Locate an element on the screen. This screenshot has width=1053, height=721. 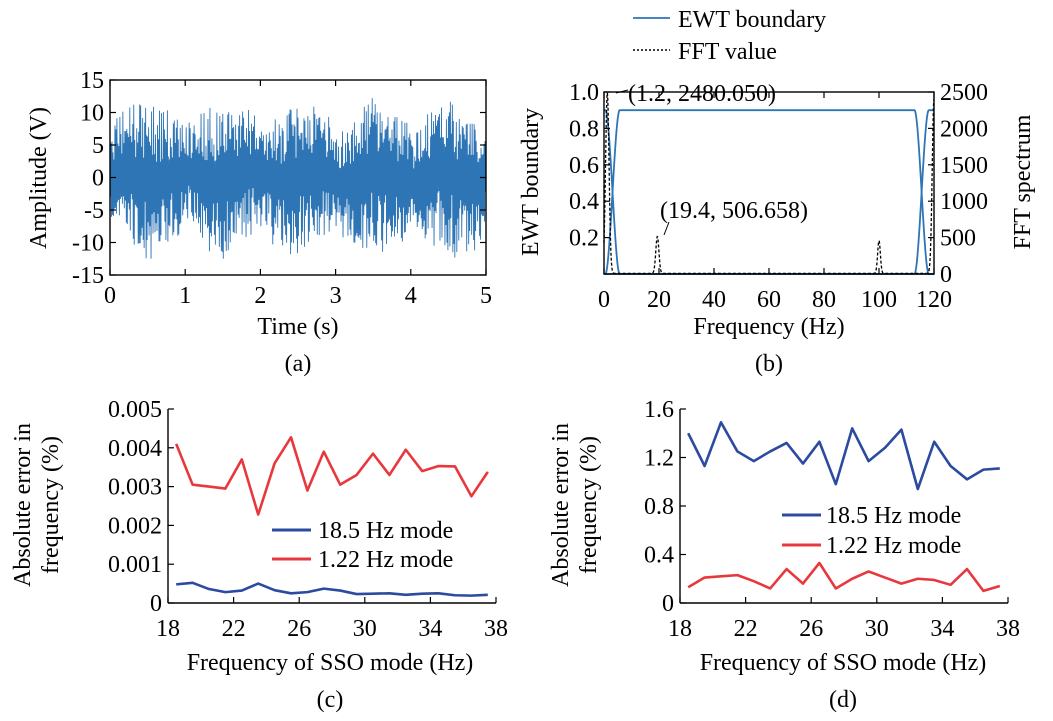
series-line-fft-value is located at coordinates (769, 183).